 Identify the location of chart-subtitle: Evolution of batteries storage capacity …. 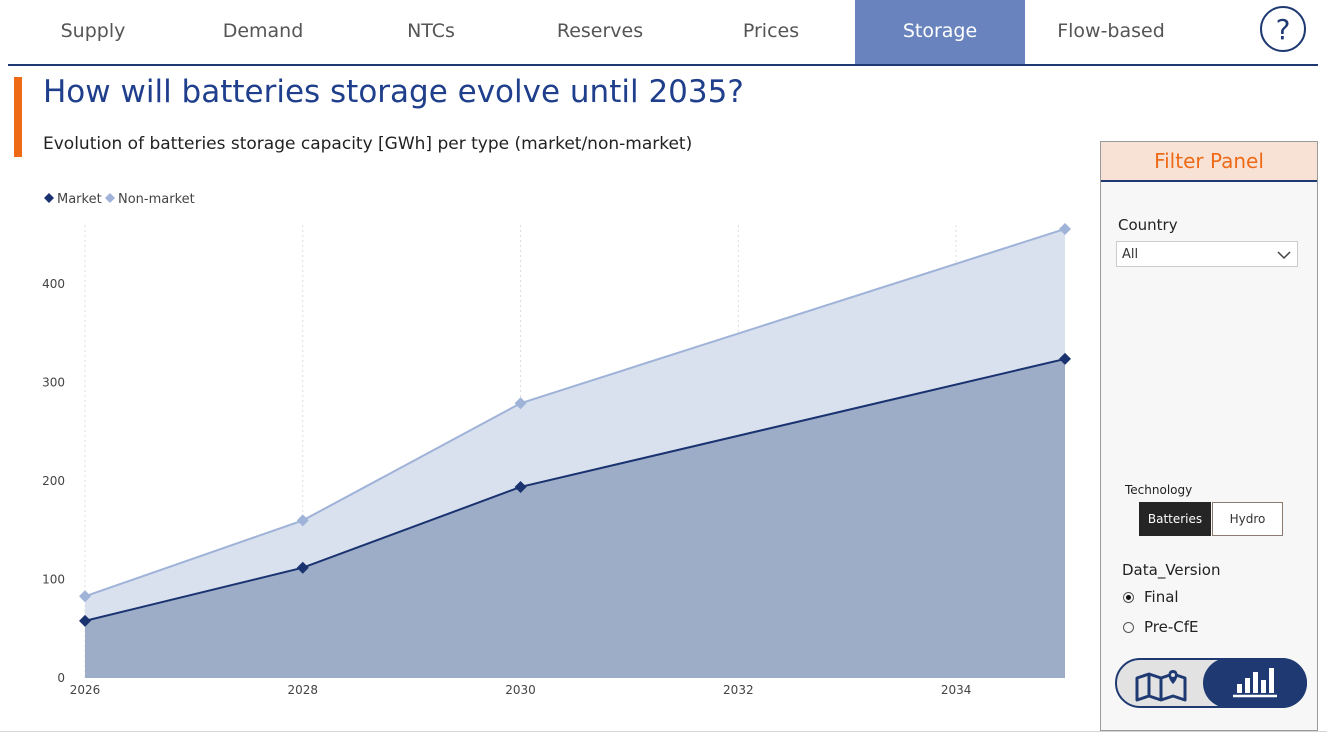
(368, 144).